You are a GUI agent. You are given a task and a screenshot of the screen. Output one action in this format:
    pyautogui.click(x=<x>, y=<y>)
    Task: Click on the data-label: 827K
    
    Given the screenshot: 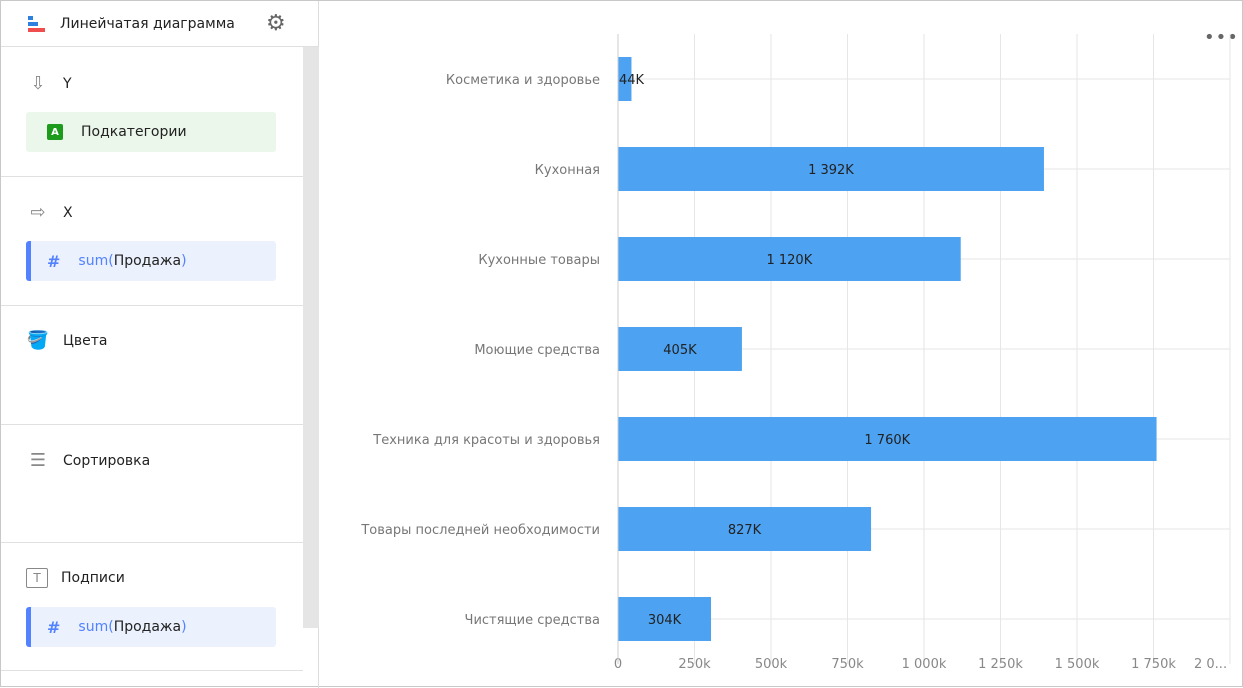 What is the action you would take?
    pyautogui.click(x=745, y=530)
    